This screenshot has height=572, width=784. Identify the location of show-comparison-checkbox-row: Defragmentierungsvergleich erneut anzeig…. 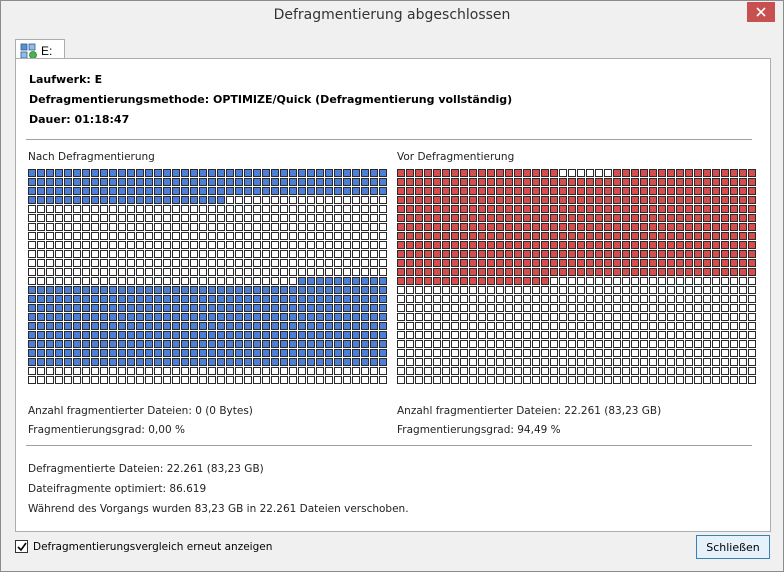
(143, 546).